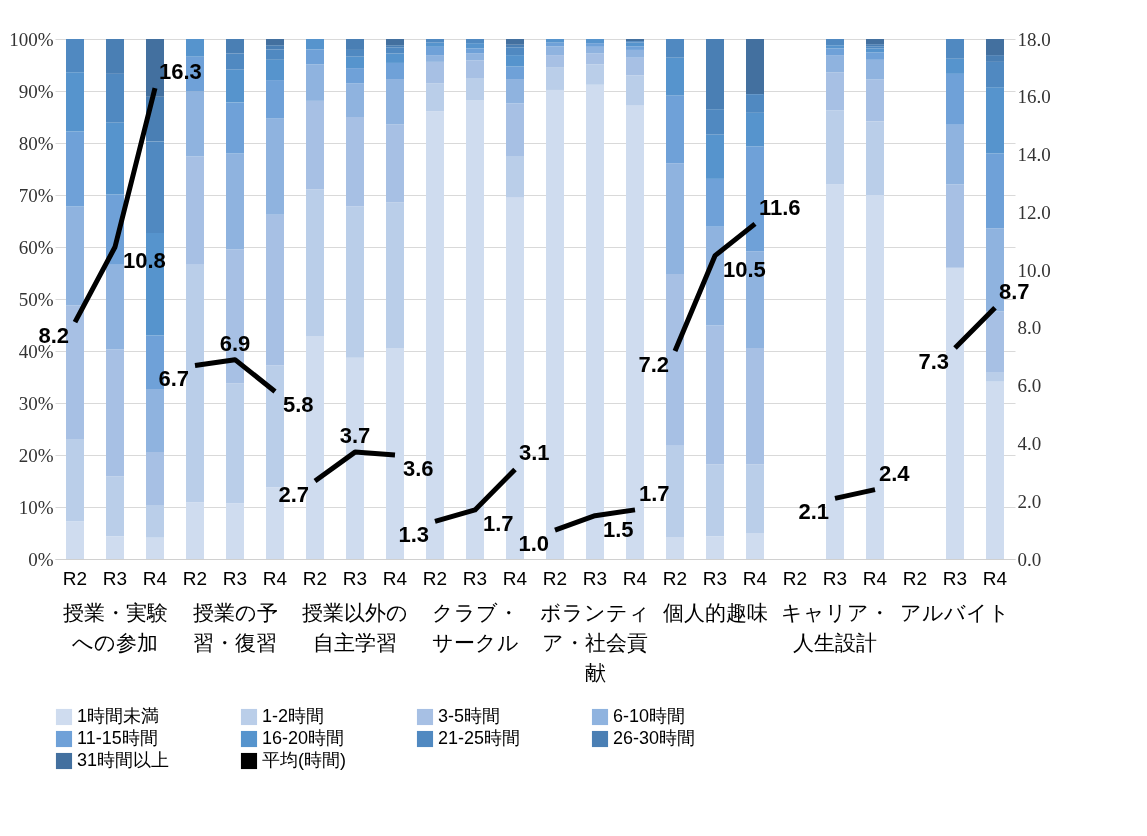  What do you see at coordinates (123, 760) in the screenshot?
I see `legend-label: 31時間以上` at bounding box center [123, 760].